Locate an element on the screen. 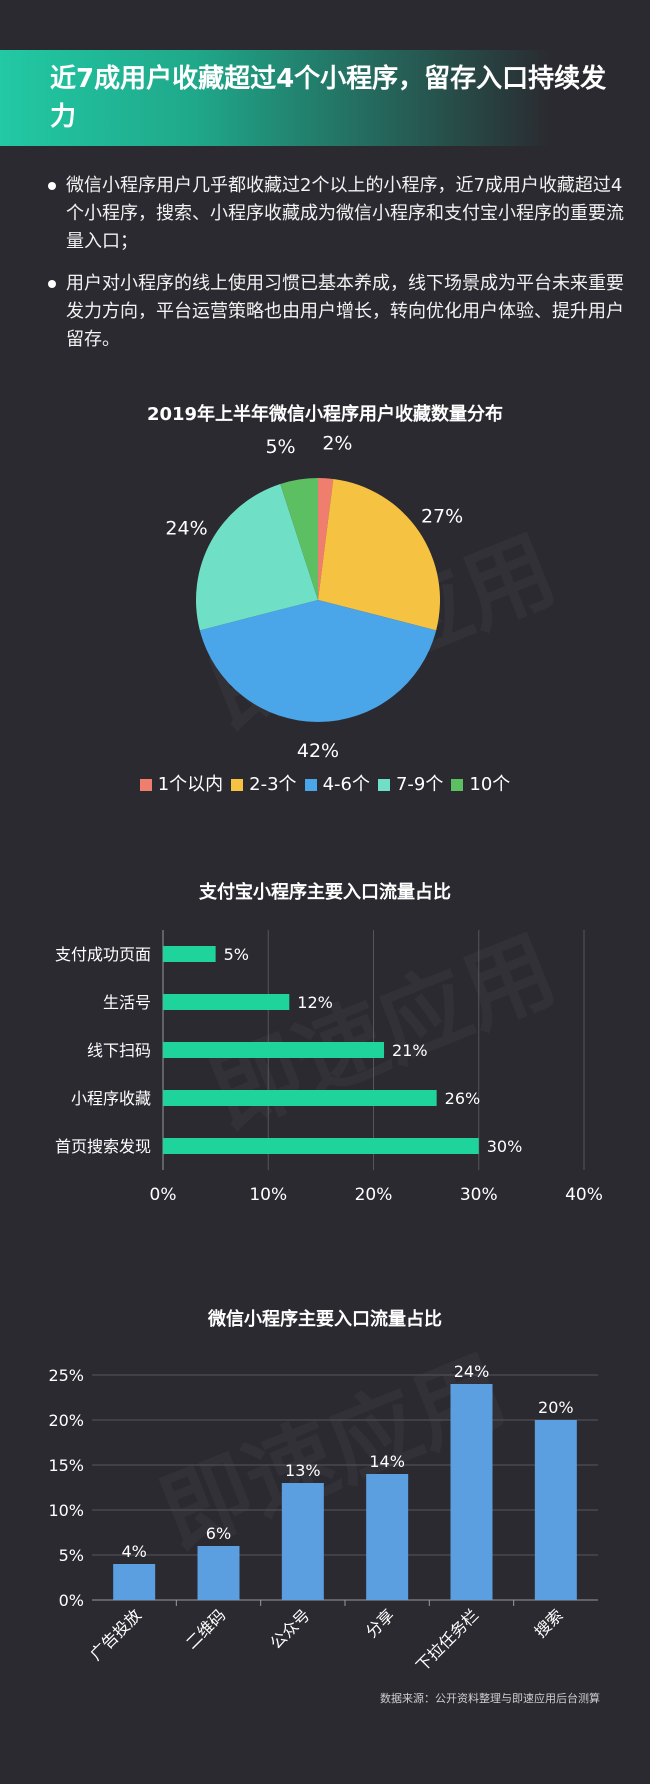 This screenshot has width=650, height=1784. pie-chart: 2% 27% 42% 24% 5% is located at coordinates (314, 597).